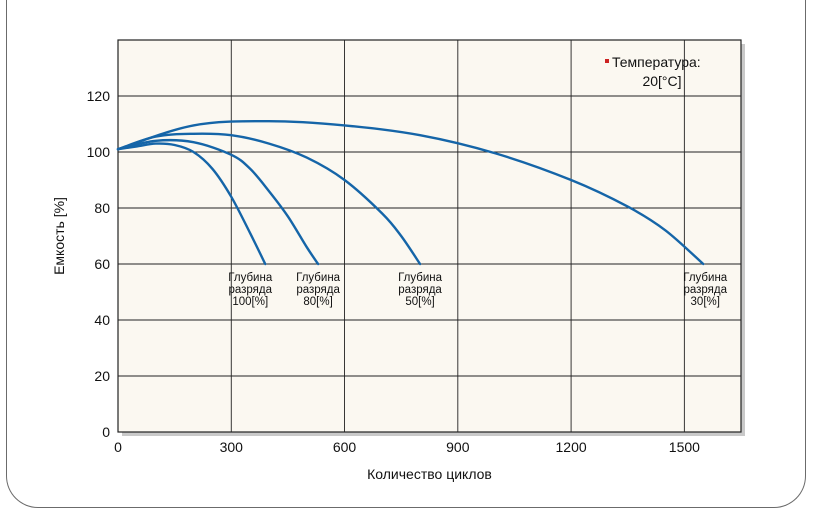 Image resolution: width=813 pixels, height=510 pixels. I want to click on x-tick-label: 600, so click(345, 447).